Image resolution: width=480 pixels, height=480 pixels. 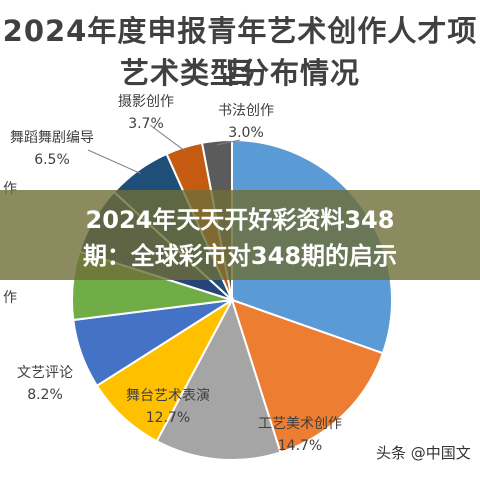 What do you see at coordinates (246, 133) in the screenshot?
I see `slice-value-label: 3.0%` at bounding box center [246, 133].